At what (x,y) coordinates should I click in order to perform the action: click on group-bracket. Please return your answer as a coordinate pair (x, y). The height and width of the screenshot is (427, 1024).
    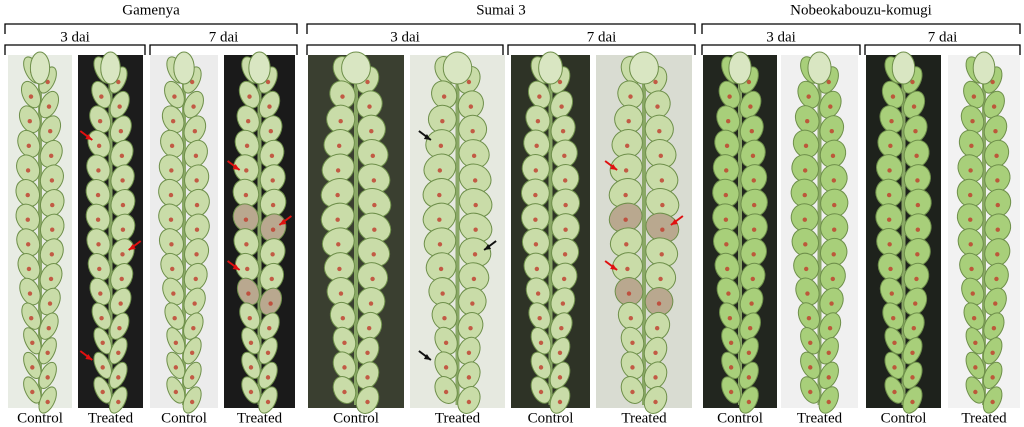
    Looking at the image, I should click on (861, 28).